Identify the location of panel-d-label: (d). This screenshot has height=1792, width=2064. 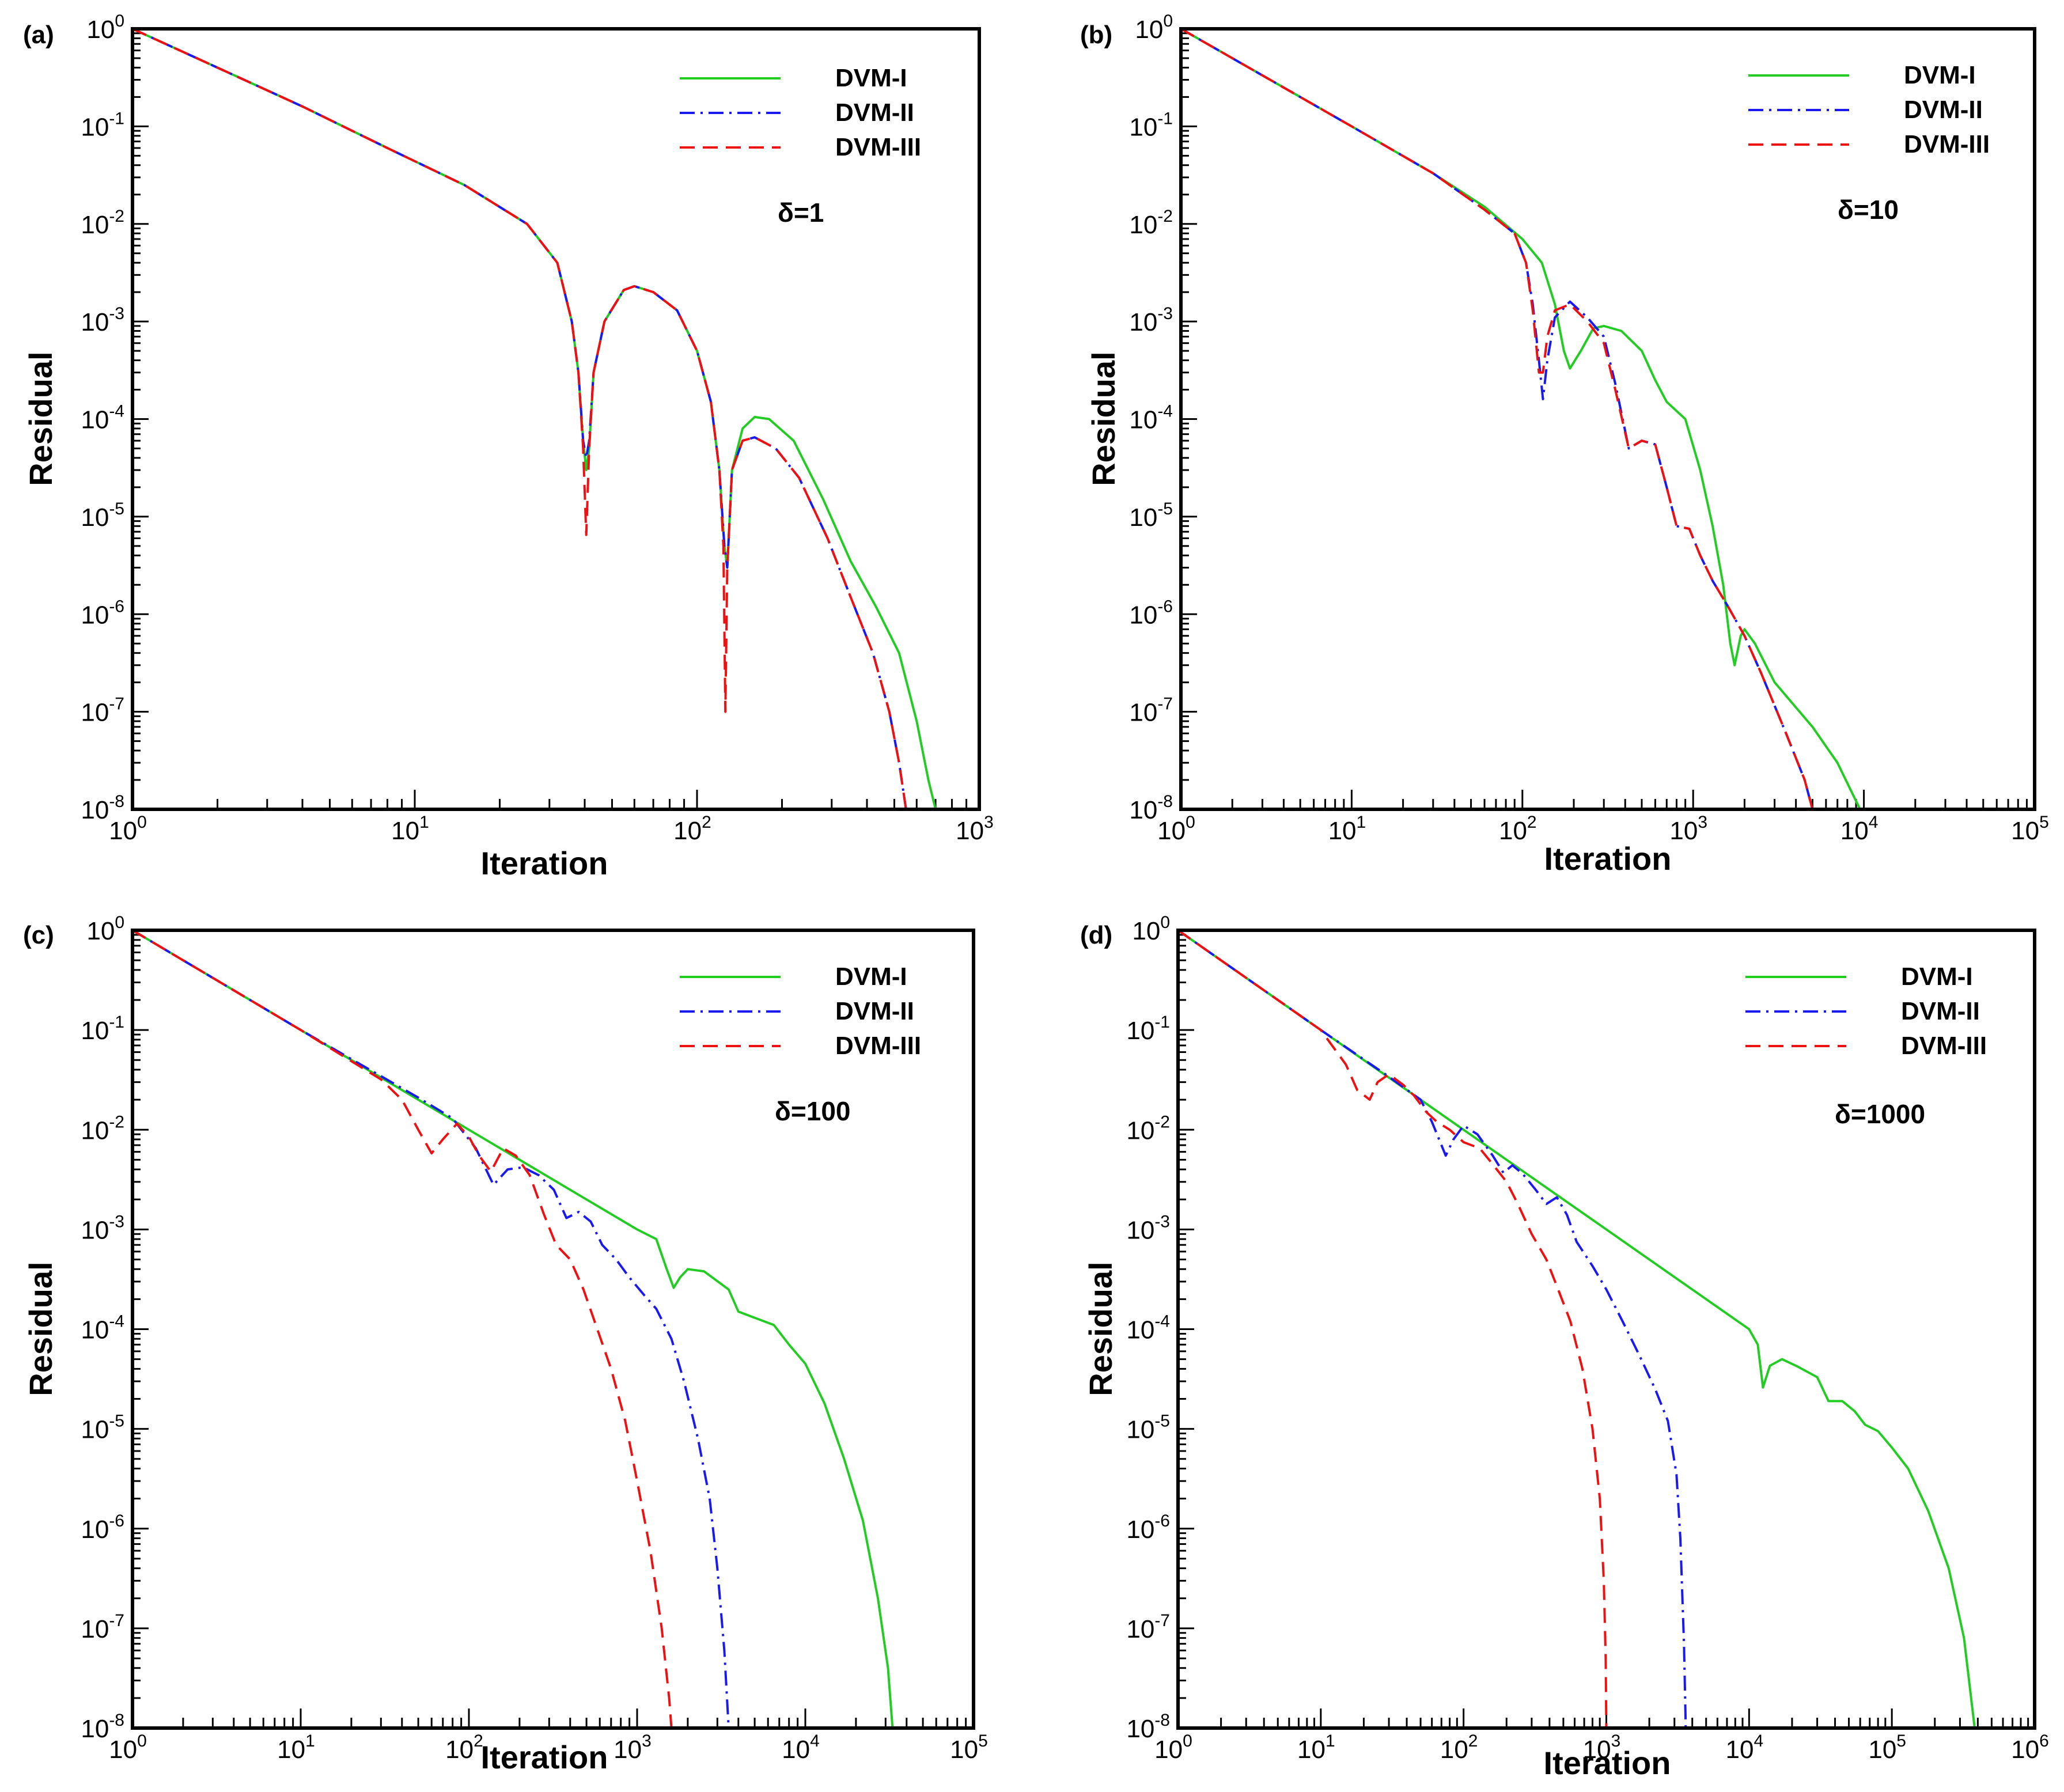
(1096, 935).